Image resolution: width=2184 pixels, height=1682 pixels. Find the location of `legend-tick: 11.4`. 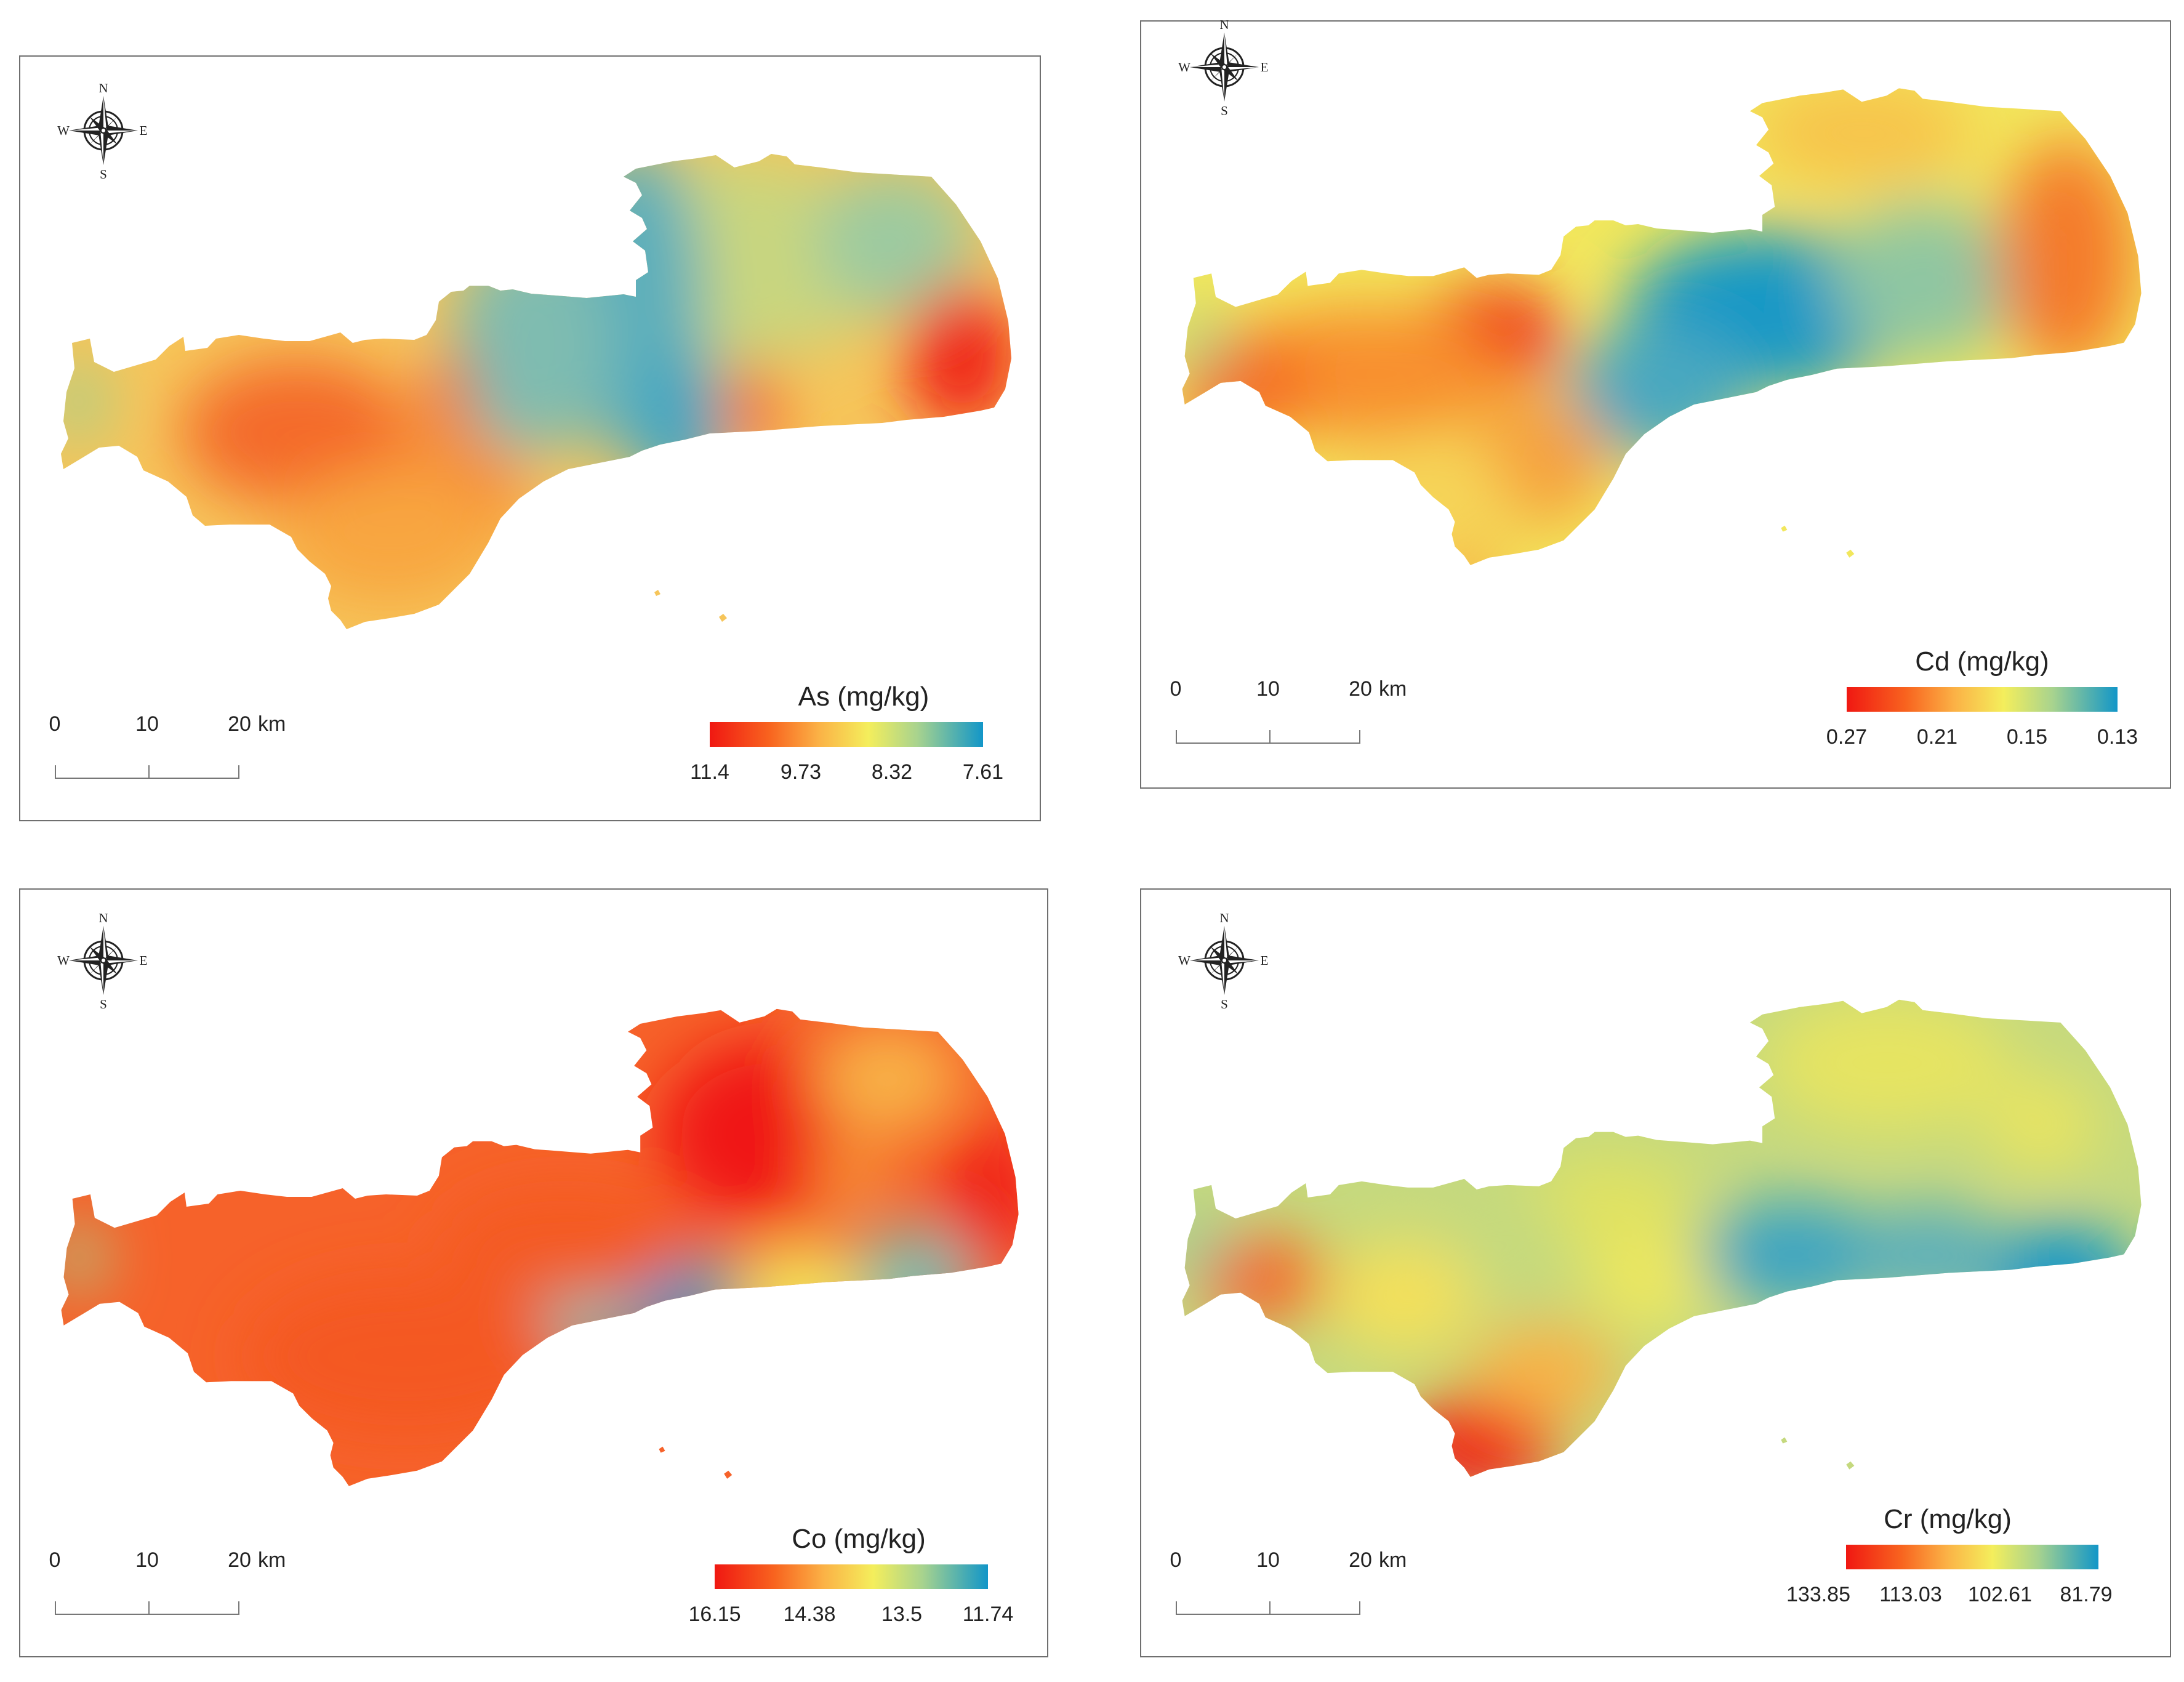

legend-tick: 11.4 is located at coordinates (709, 772).